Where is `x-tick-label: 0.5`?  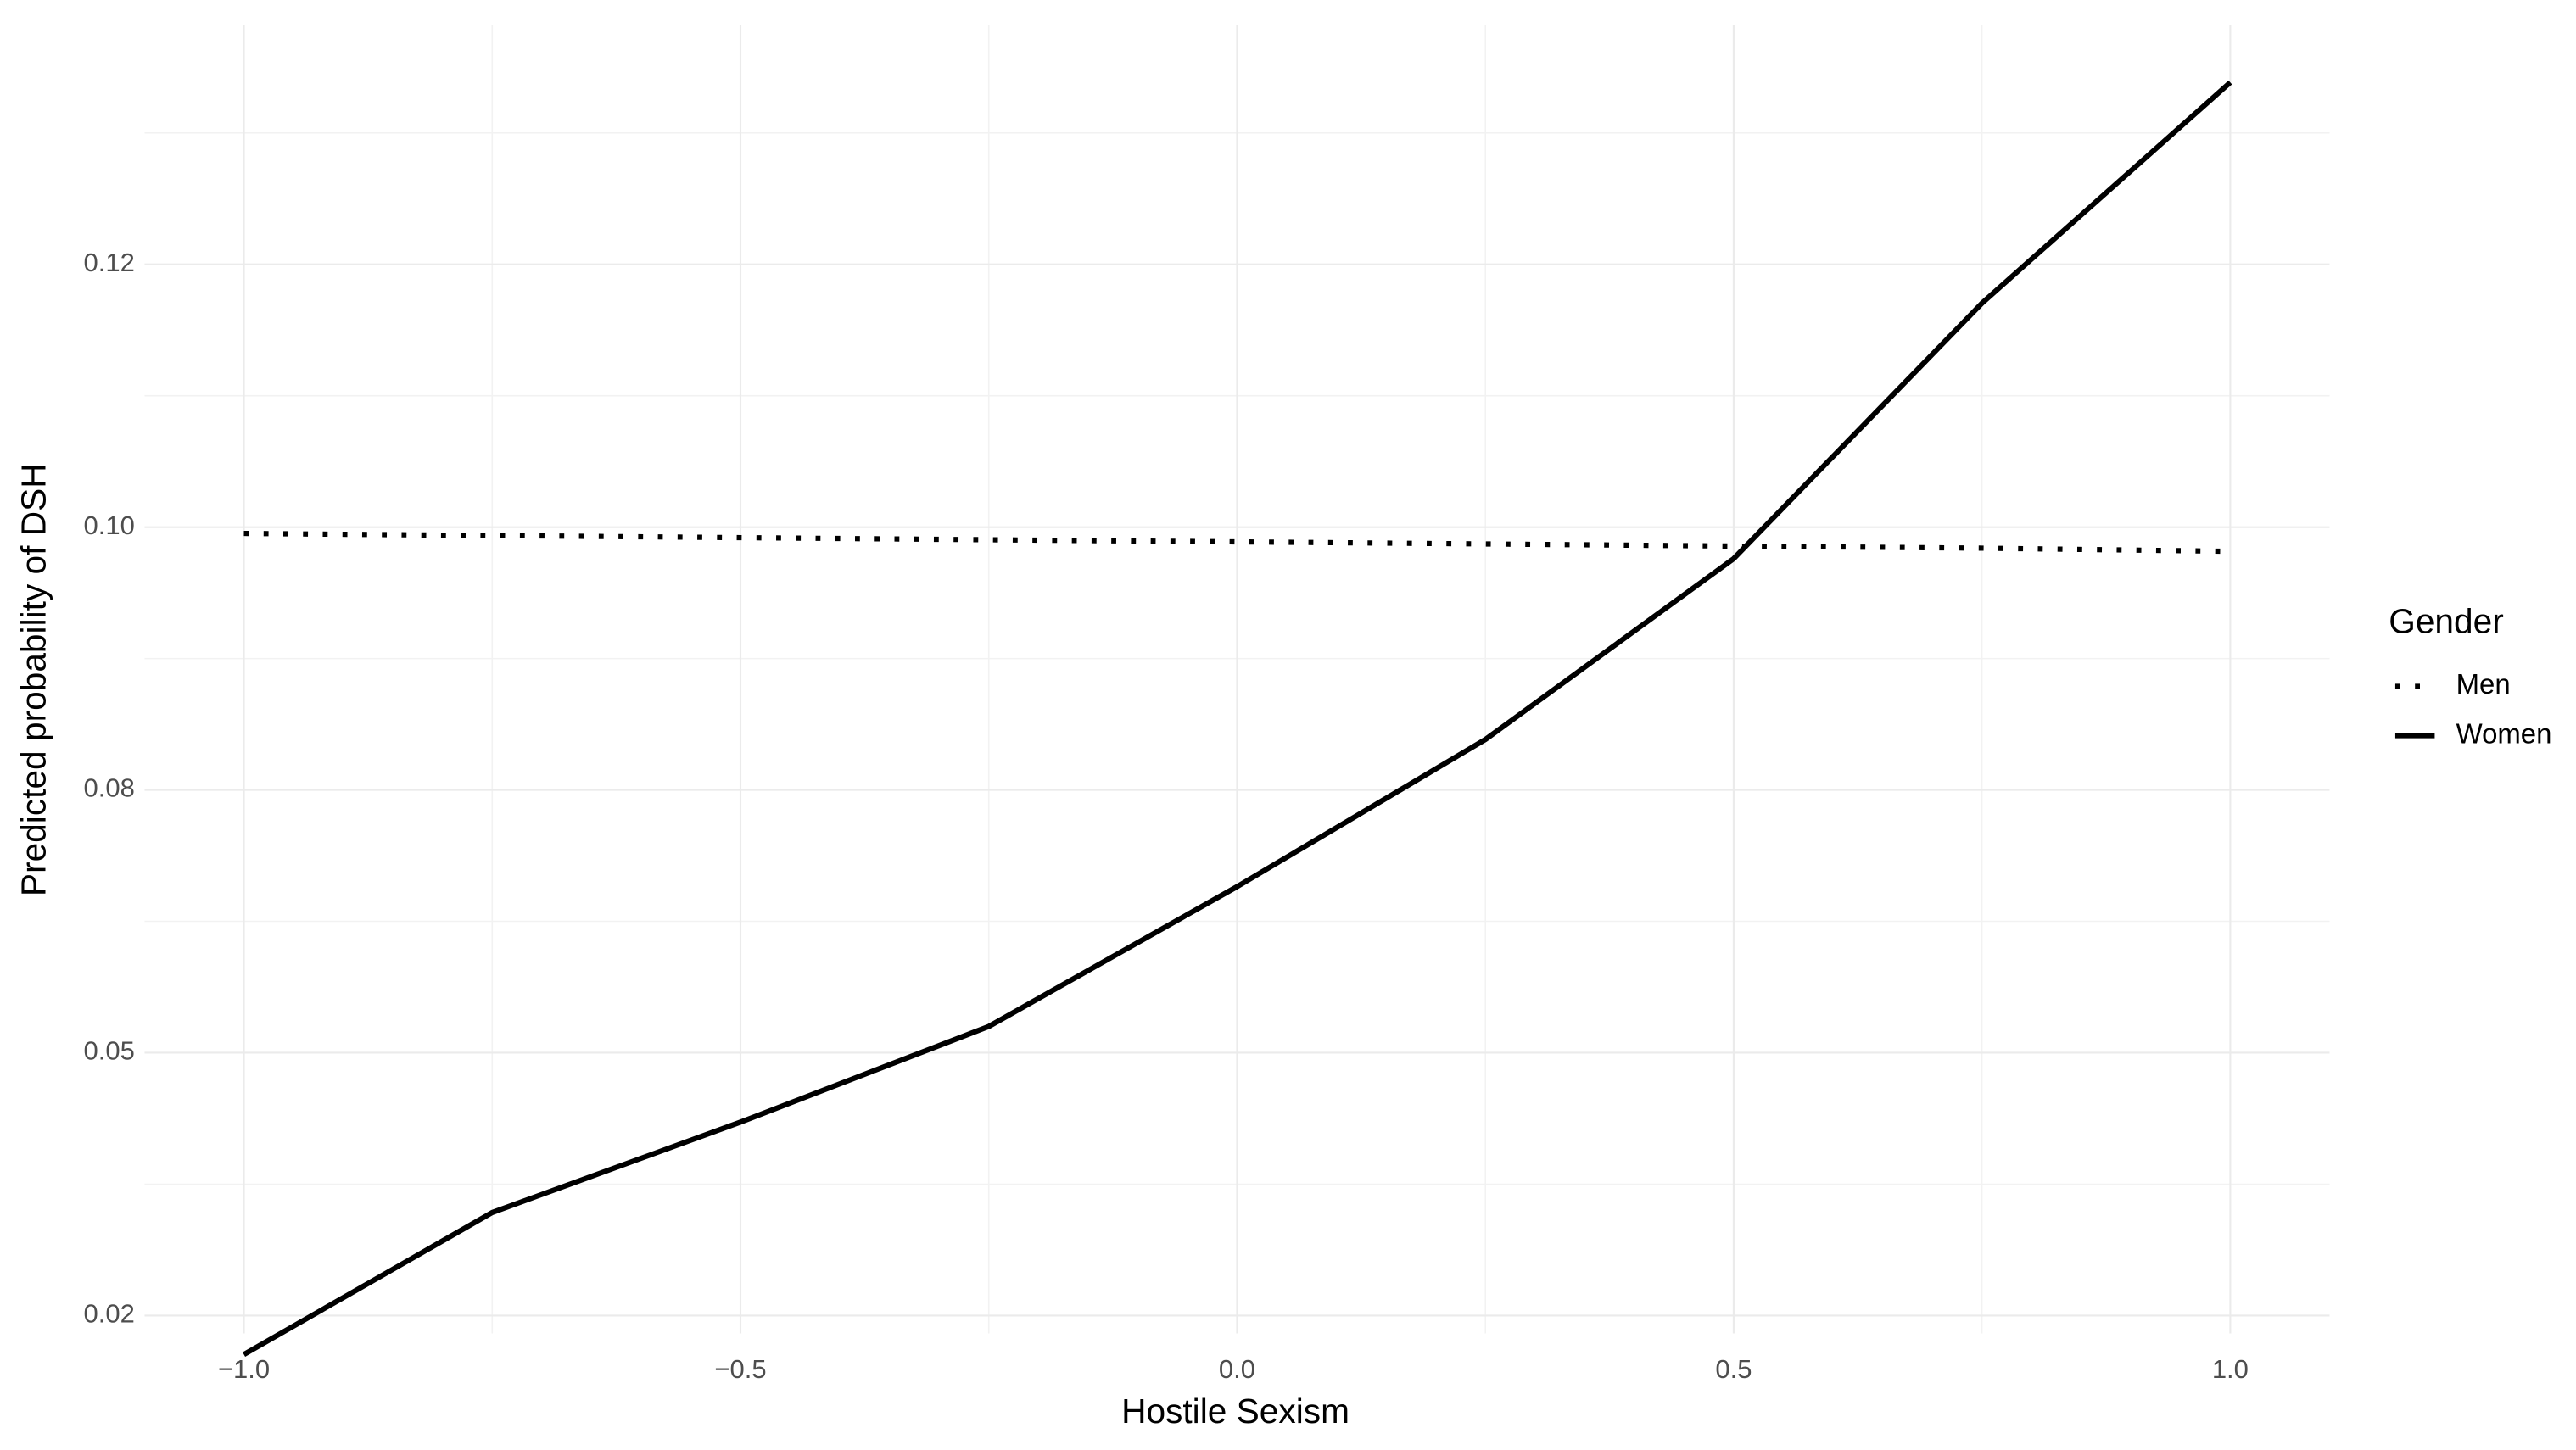
x-tick-label: 0.5 is located at coordinates (1733, 1369).